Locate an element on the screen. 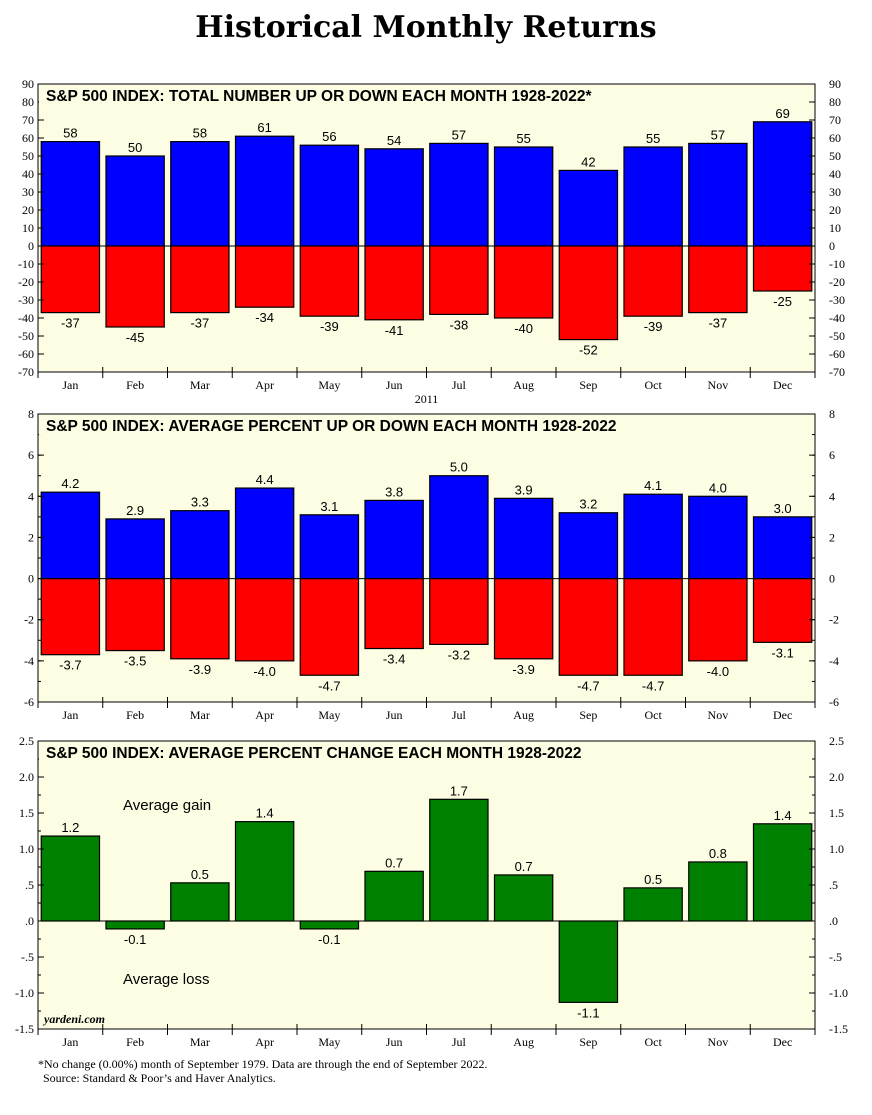 Image resolution: width=872 pixels, height=1115 pixels. value-label-down-jul: -3.2 is located at coordinates (459, 654).